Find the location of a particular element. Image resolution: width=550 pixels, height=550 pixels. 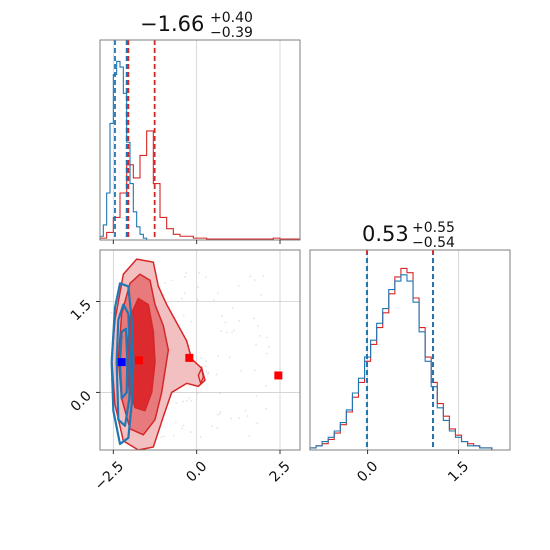

title-value: 0.53 is located at coordinates (385, 234).